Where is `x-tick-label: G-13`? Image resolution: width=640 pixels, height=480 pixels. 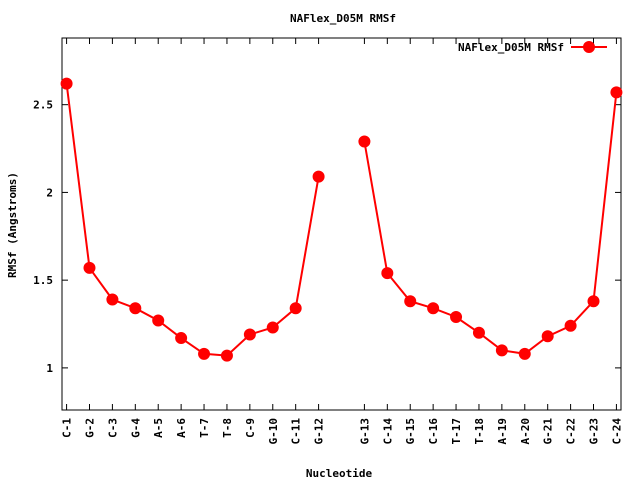 x-tick-label: G-13 is located at coordinates (364, 431).